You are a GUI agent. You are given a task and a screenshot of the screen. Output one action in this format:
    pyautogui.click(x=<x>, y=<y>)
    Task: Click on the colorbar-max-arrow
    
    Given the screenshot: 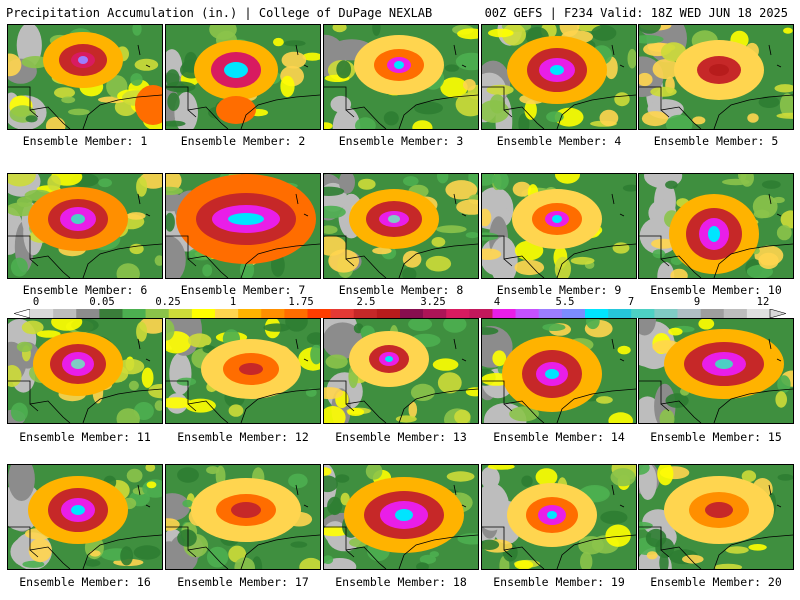 What is the action you would take?
    pyautogui.click(x=777, y=313)
    